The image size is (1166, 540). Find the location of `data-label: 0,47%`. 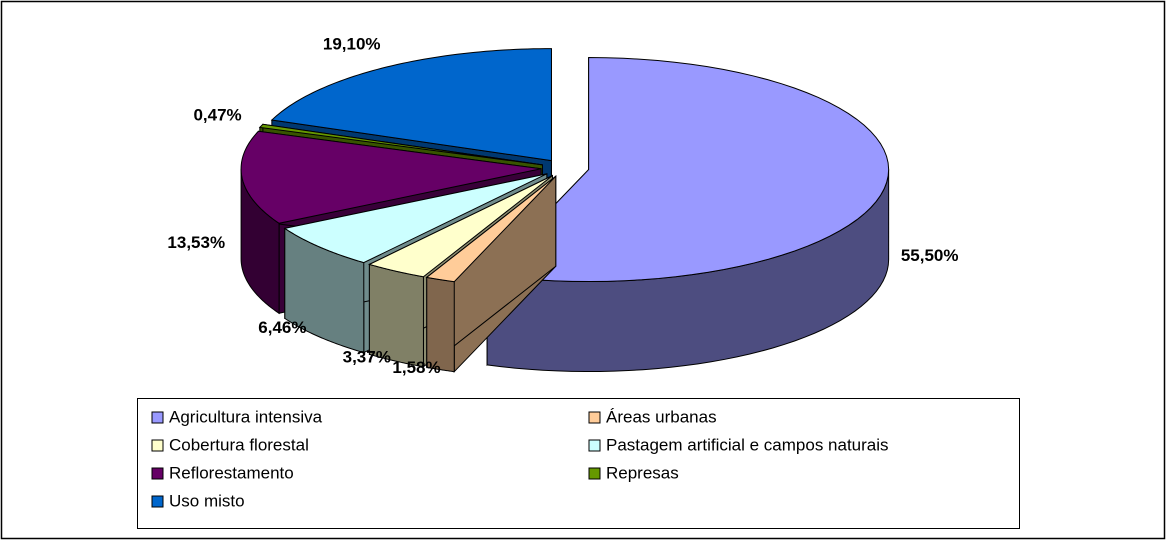

data-label: 0,47% is located at coordinates (217, 115).